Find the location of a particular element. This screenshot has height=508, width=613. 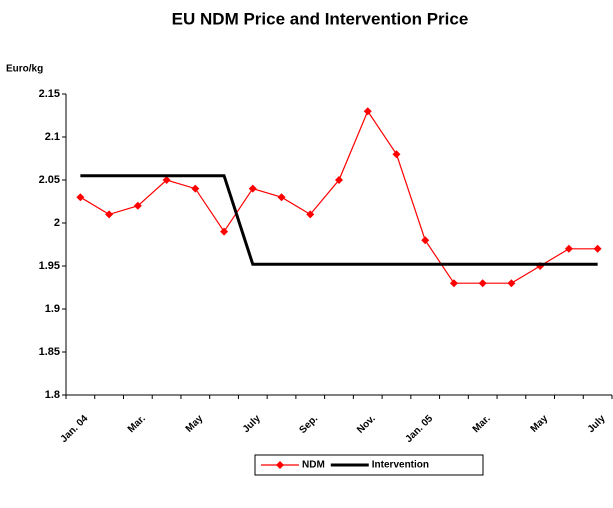

y-tick-label: 1.85 is located at coordinates (49, 352).